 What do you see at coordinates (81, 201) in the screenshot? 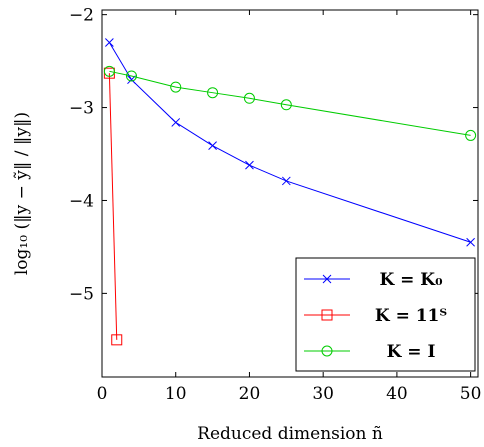
I see `y-tick-label: −4` at bounding box center [81, 201].